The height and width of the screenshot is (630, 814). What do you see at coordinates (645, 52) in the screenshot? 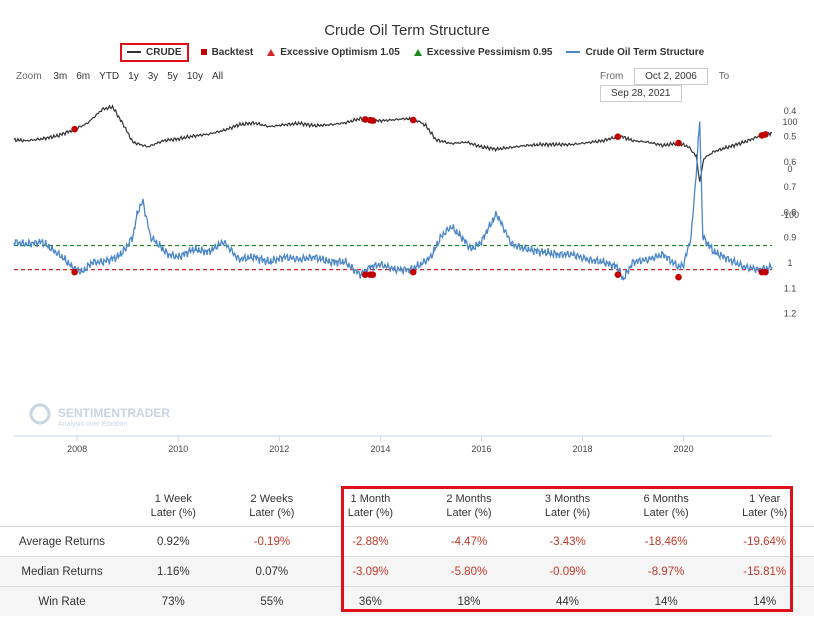
I see `legend-label: Crude Oil Term Structure` at bounding box center [645, 52].